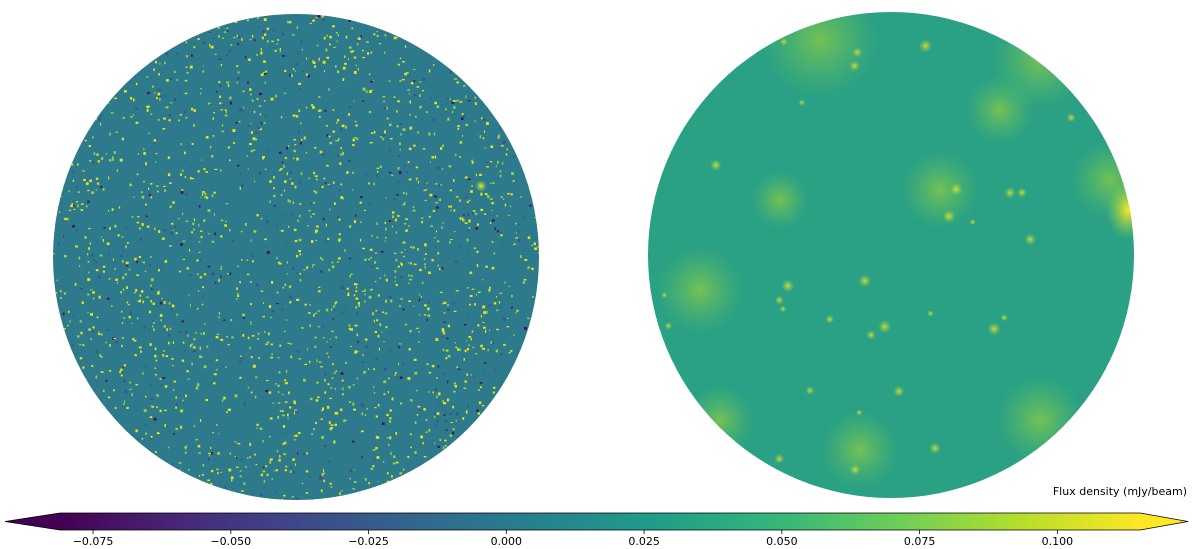  I want to click on tick-label: 0.050, so click(782, 541).